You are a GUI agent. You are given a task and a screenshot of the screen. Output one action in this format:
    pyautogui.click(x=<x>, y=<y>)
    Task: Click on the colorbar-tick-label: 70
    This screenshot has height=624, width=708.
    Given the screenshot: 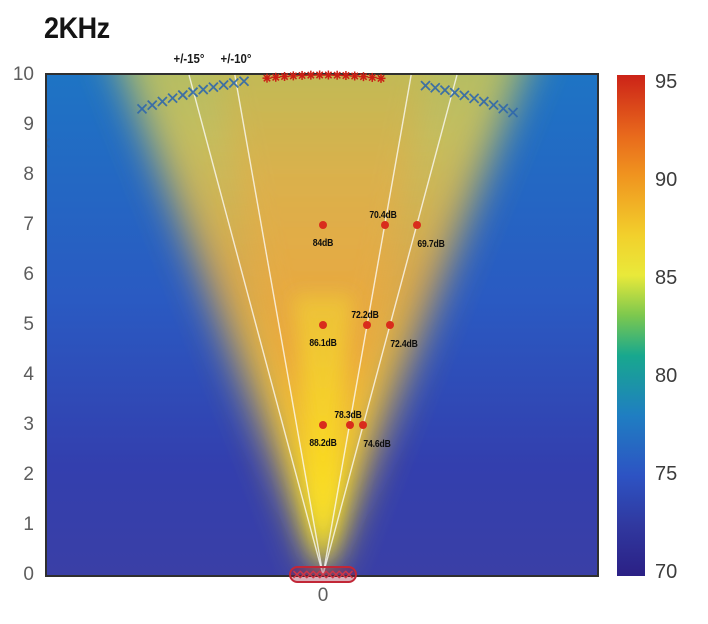 What is the action you would take?
    pyautogui.click(x=666, y=572)
    